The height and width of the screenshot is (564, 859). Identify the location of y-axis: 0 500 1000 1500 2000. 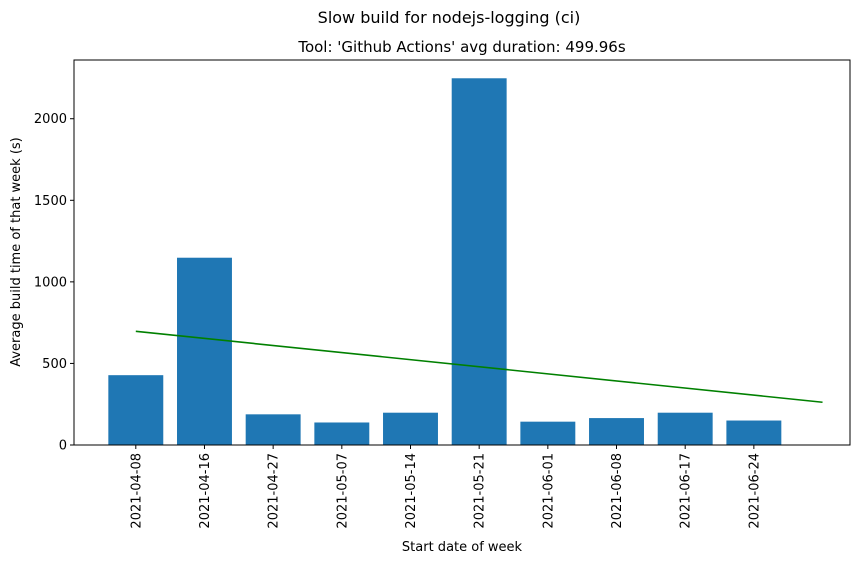
(54, 283).